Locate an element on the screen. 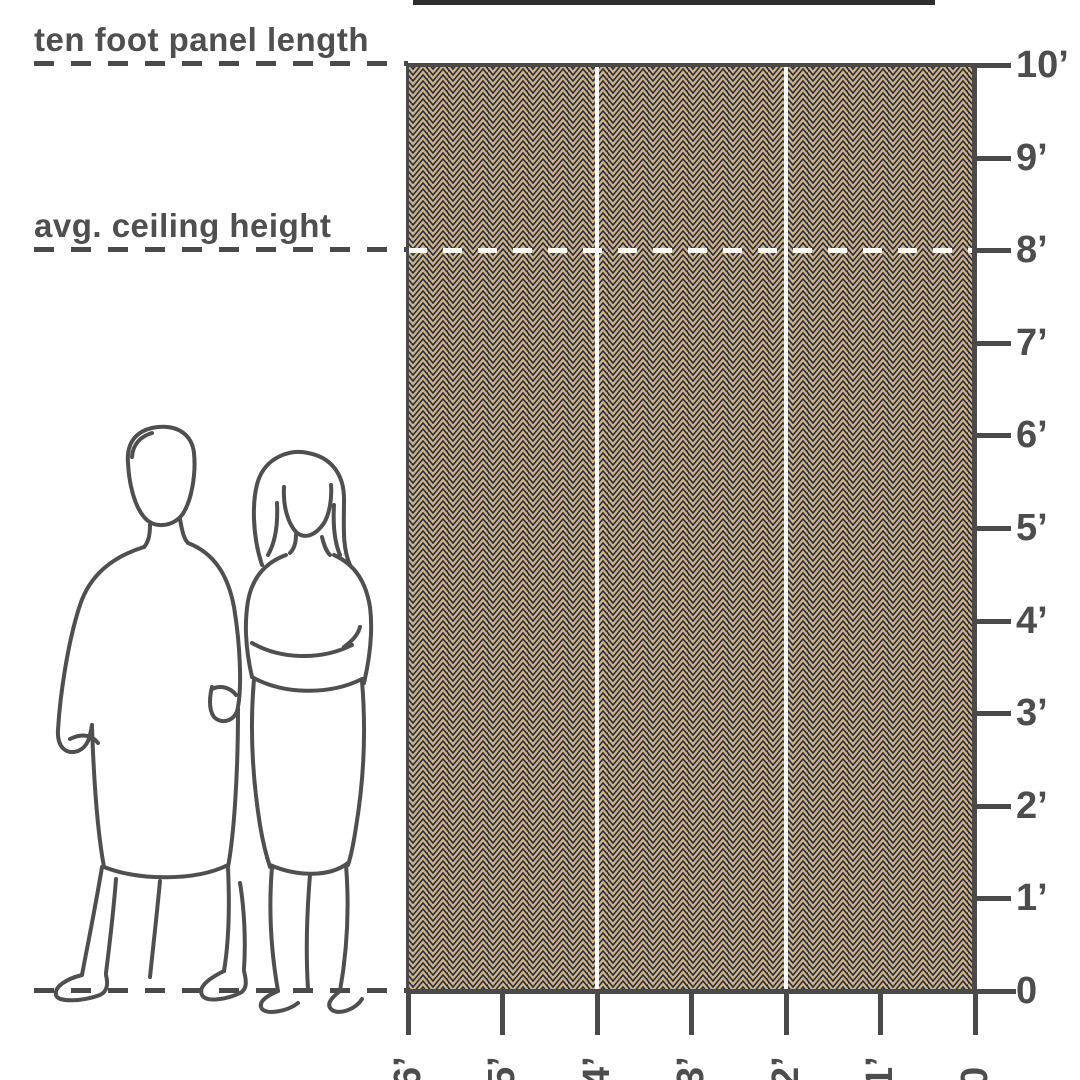  panel-left-border is located at coordinates (407, 527).